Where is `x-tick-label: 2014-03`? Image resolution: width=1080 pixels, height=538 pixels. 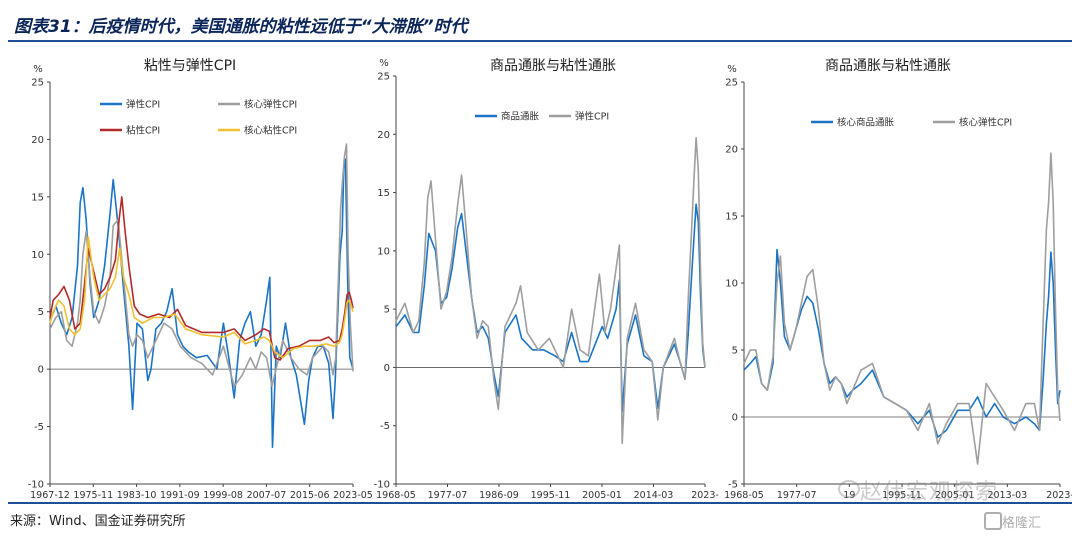 x-tick-label: 2014-03 is located at coordinates (654, 495).